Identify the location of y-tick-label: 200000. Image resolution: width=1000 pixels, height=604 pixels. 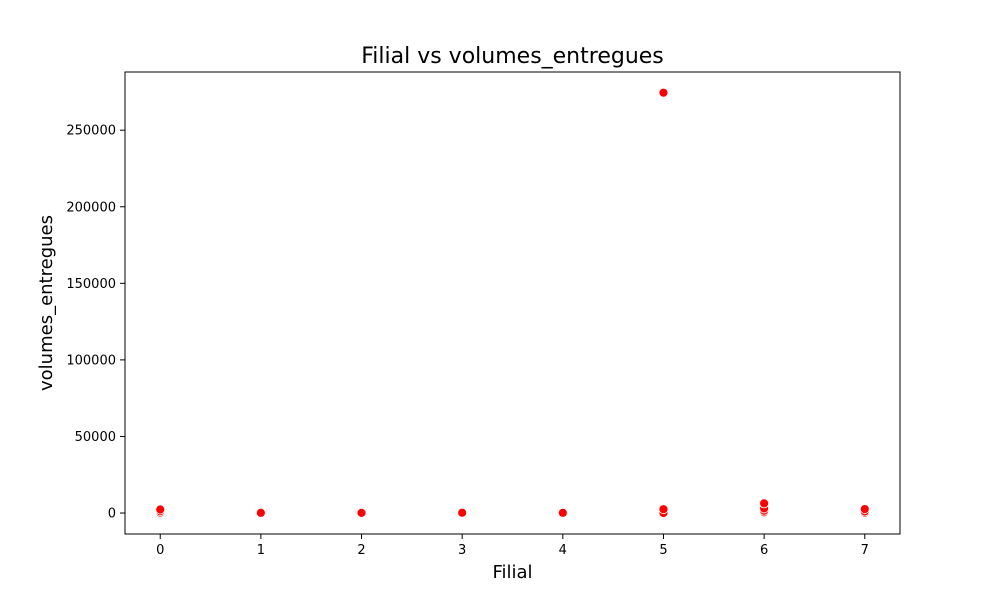
(91, 207).